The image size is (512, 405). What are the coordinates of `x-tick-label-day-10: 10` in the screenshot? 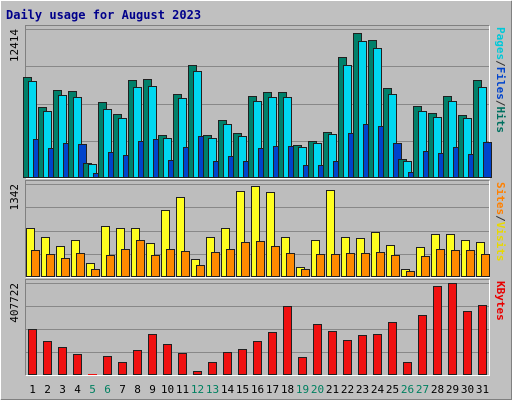 It's located at (167, 389).